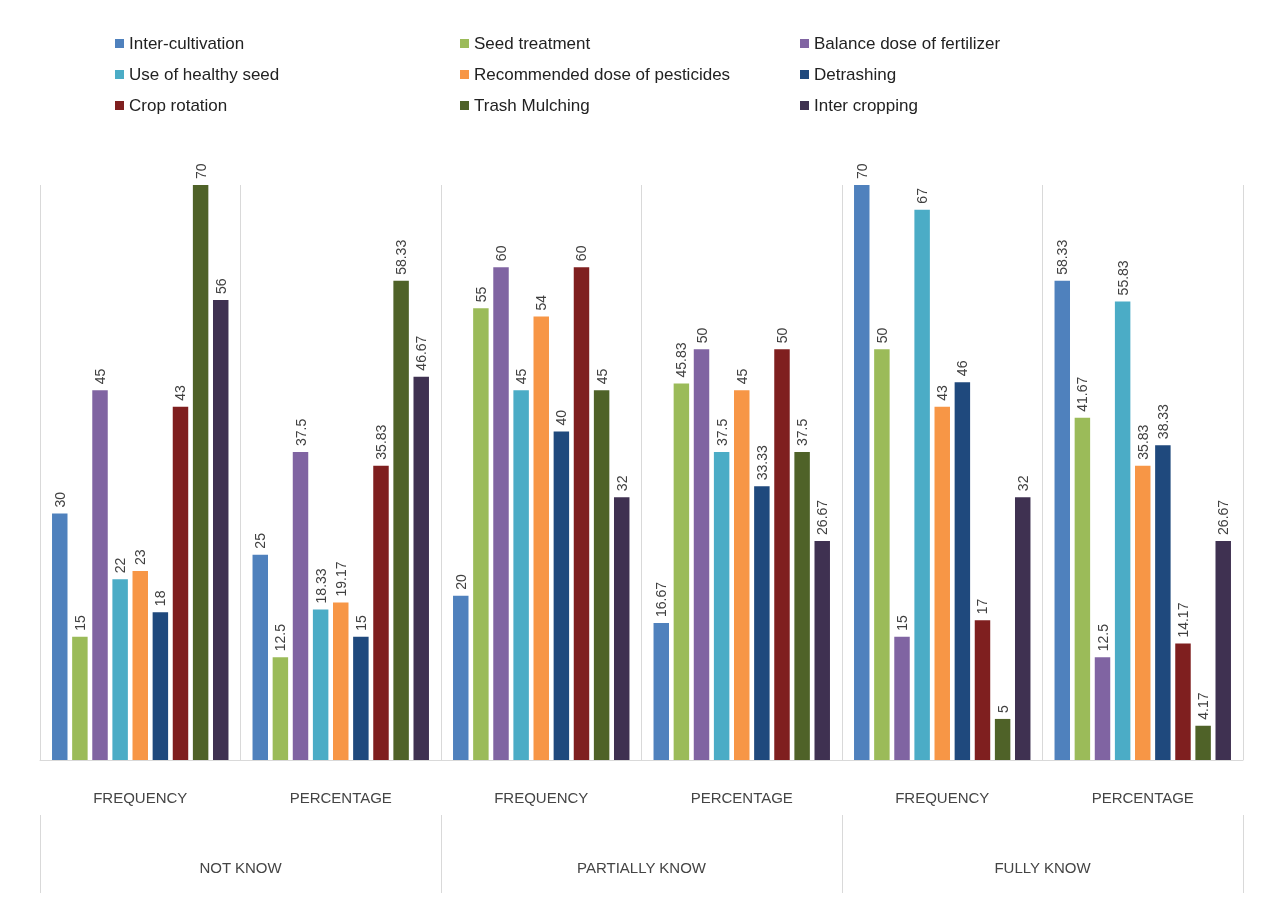 This screenshot has height=903, width=1263. Describe the element at coordinates (480, 294) in the screenshot. I see `data-label: 55` at that location.